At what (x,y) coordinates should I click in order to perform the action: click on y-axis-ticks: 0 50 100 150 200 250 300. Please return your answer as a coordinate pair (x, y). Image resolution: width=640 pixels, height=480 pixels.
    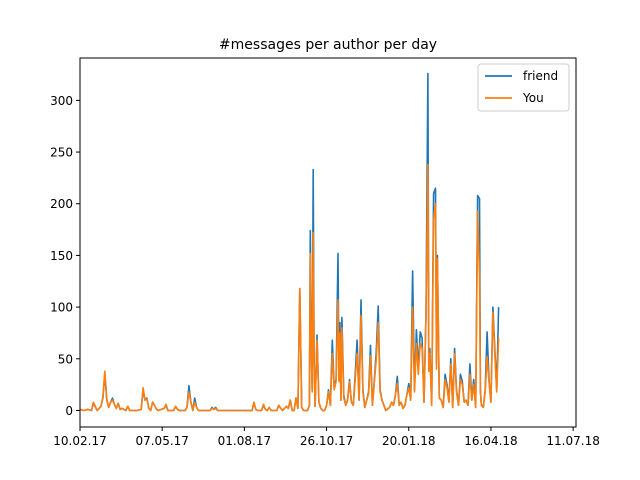
    Looking at the image, I should click on (65, 256).